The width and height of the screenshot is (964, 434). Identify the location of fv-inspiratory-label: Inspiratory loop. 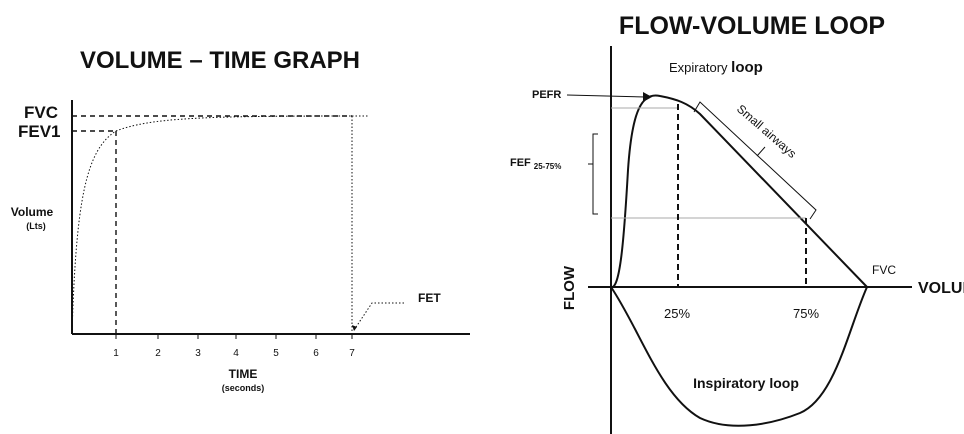
(746, 383).